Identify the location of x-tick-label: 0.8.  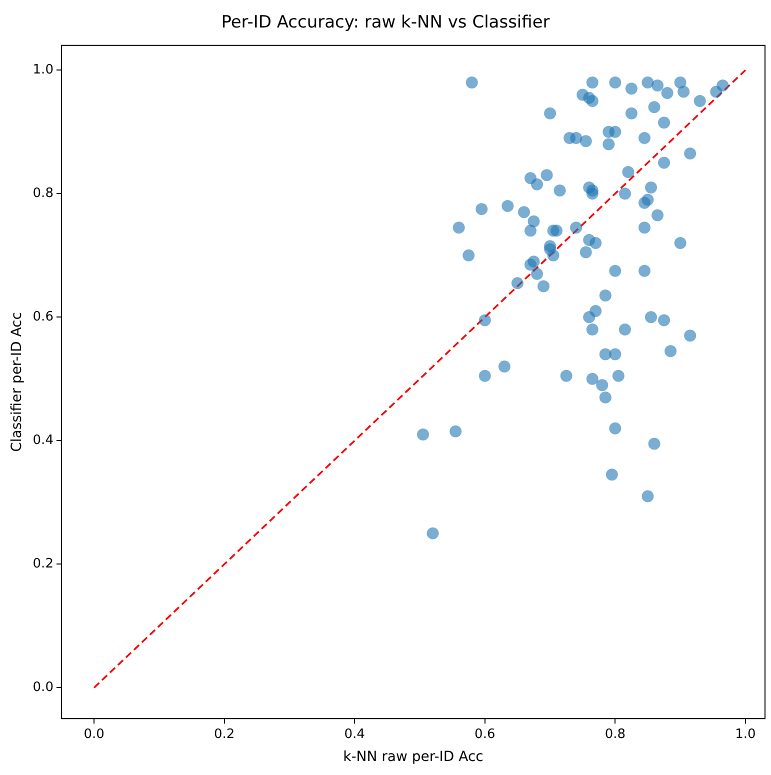
(615, 734).